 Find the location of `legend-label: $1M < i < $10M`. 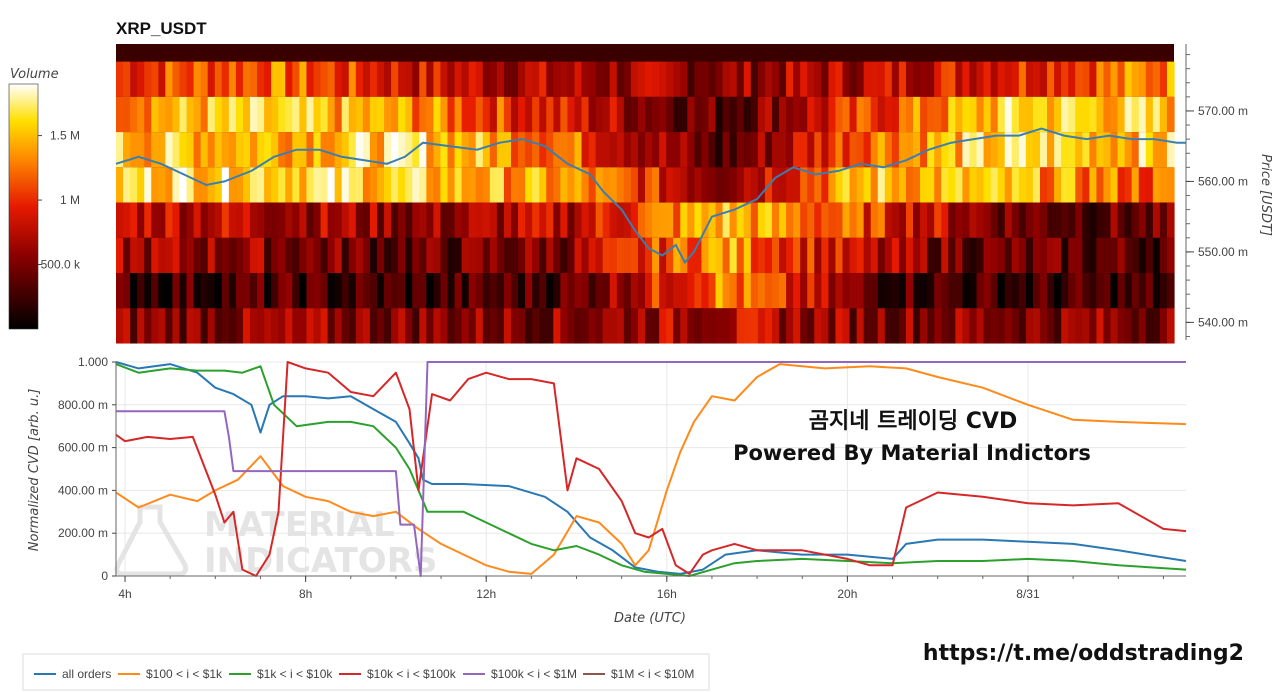

legend-label: $1M < i < $10M is located at coordinates (652, 674).